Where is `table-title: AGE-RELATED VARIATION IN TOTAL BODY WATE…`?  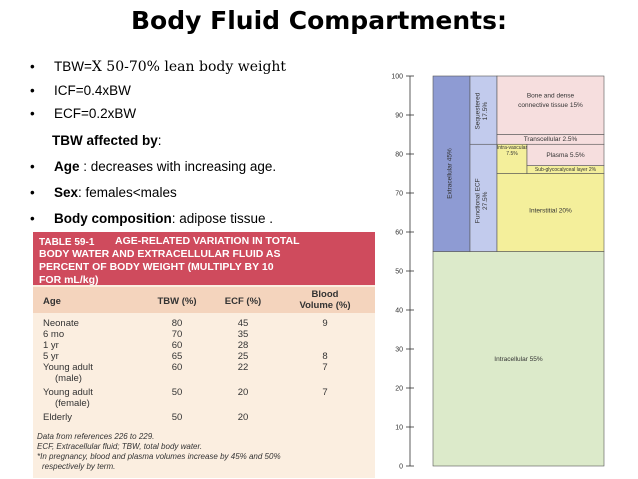 table-title: AGE-RELATED VARIATION IN TOTAL BODY WATE… is located at coordinates (205, 254).